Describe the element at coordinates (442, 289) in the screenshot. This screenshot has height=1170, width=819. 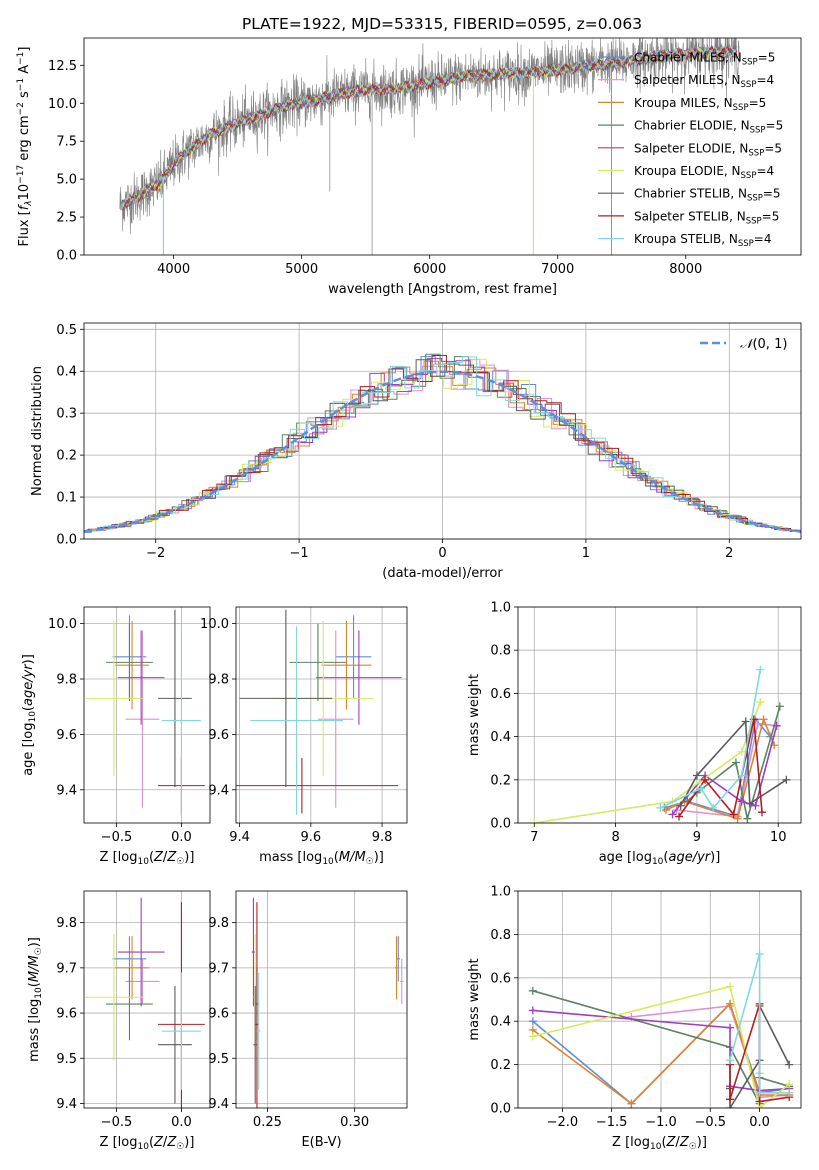
I see `x-axis-label: wavelength [Angstrom, rest frame]` at that location.